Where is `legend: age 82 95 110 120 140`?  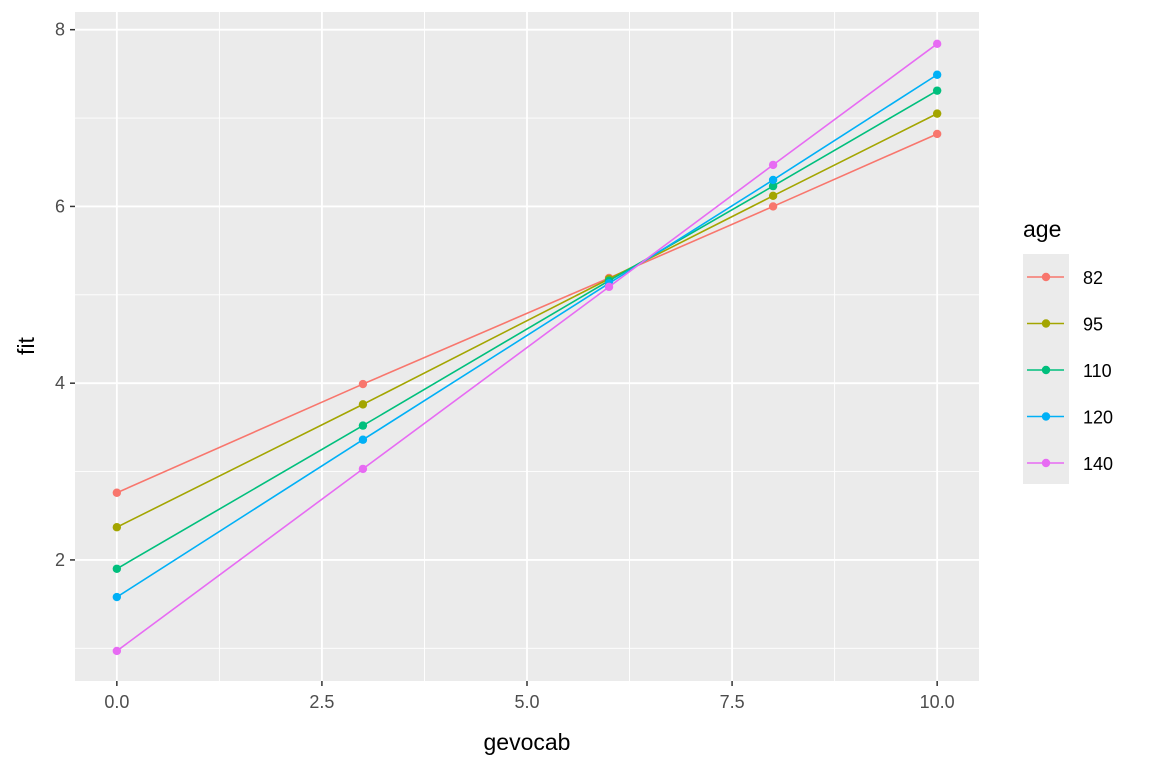 legend: age 82 95 110 120 140 is located at coordinates (1068, 350).